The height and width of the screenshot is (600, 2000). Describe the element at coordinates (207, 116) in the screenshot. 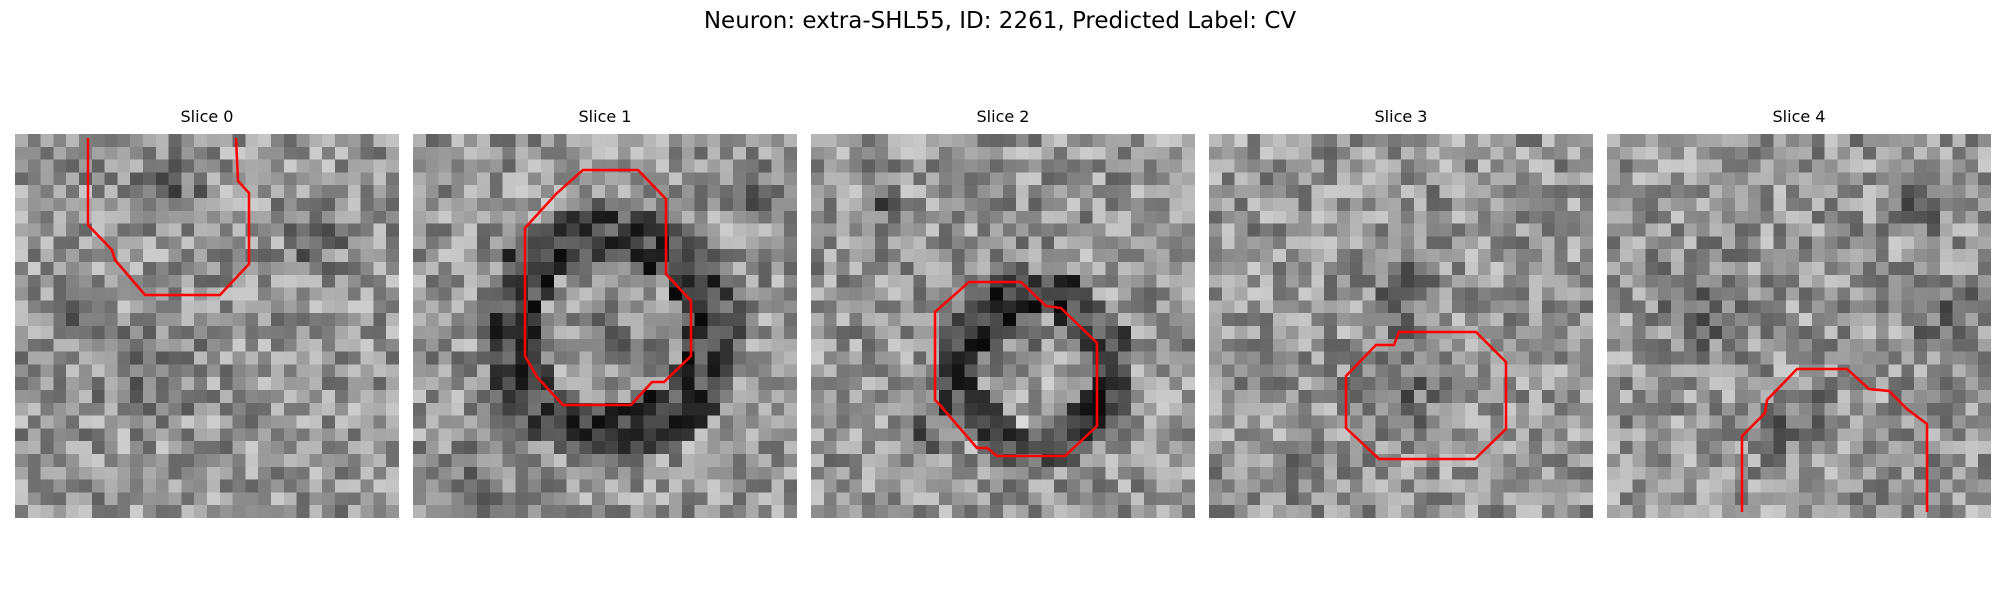

I see `slice-title: Slice 0` at that location.